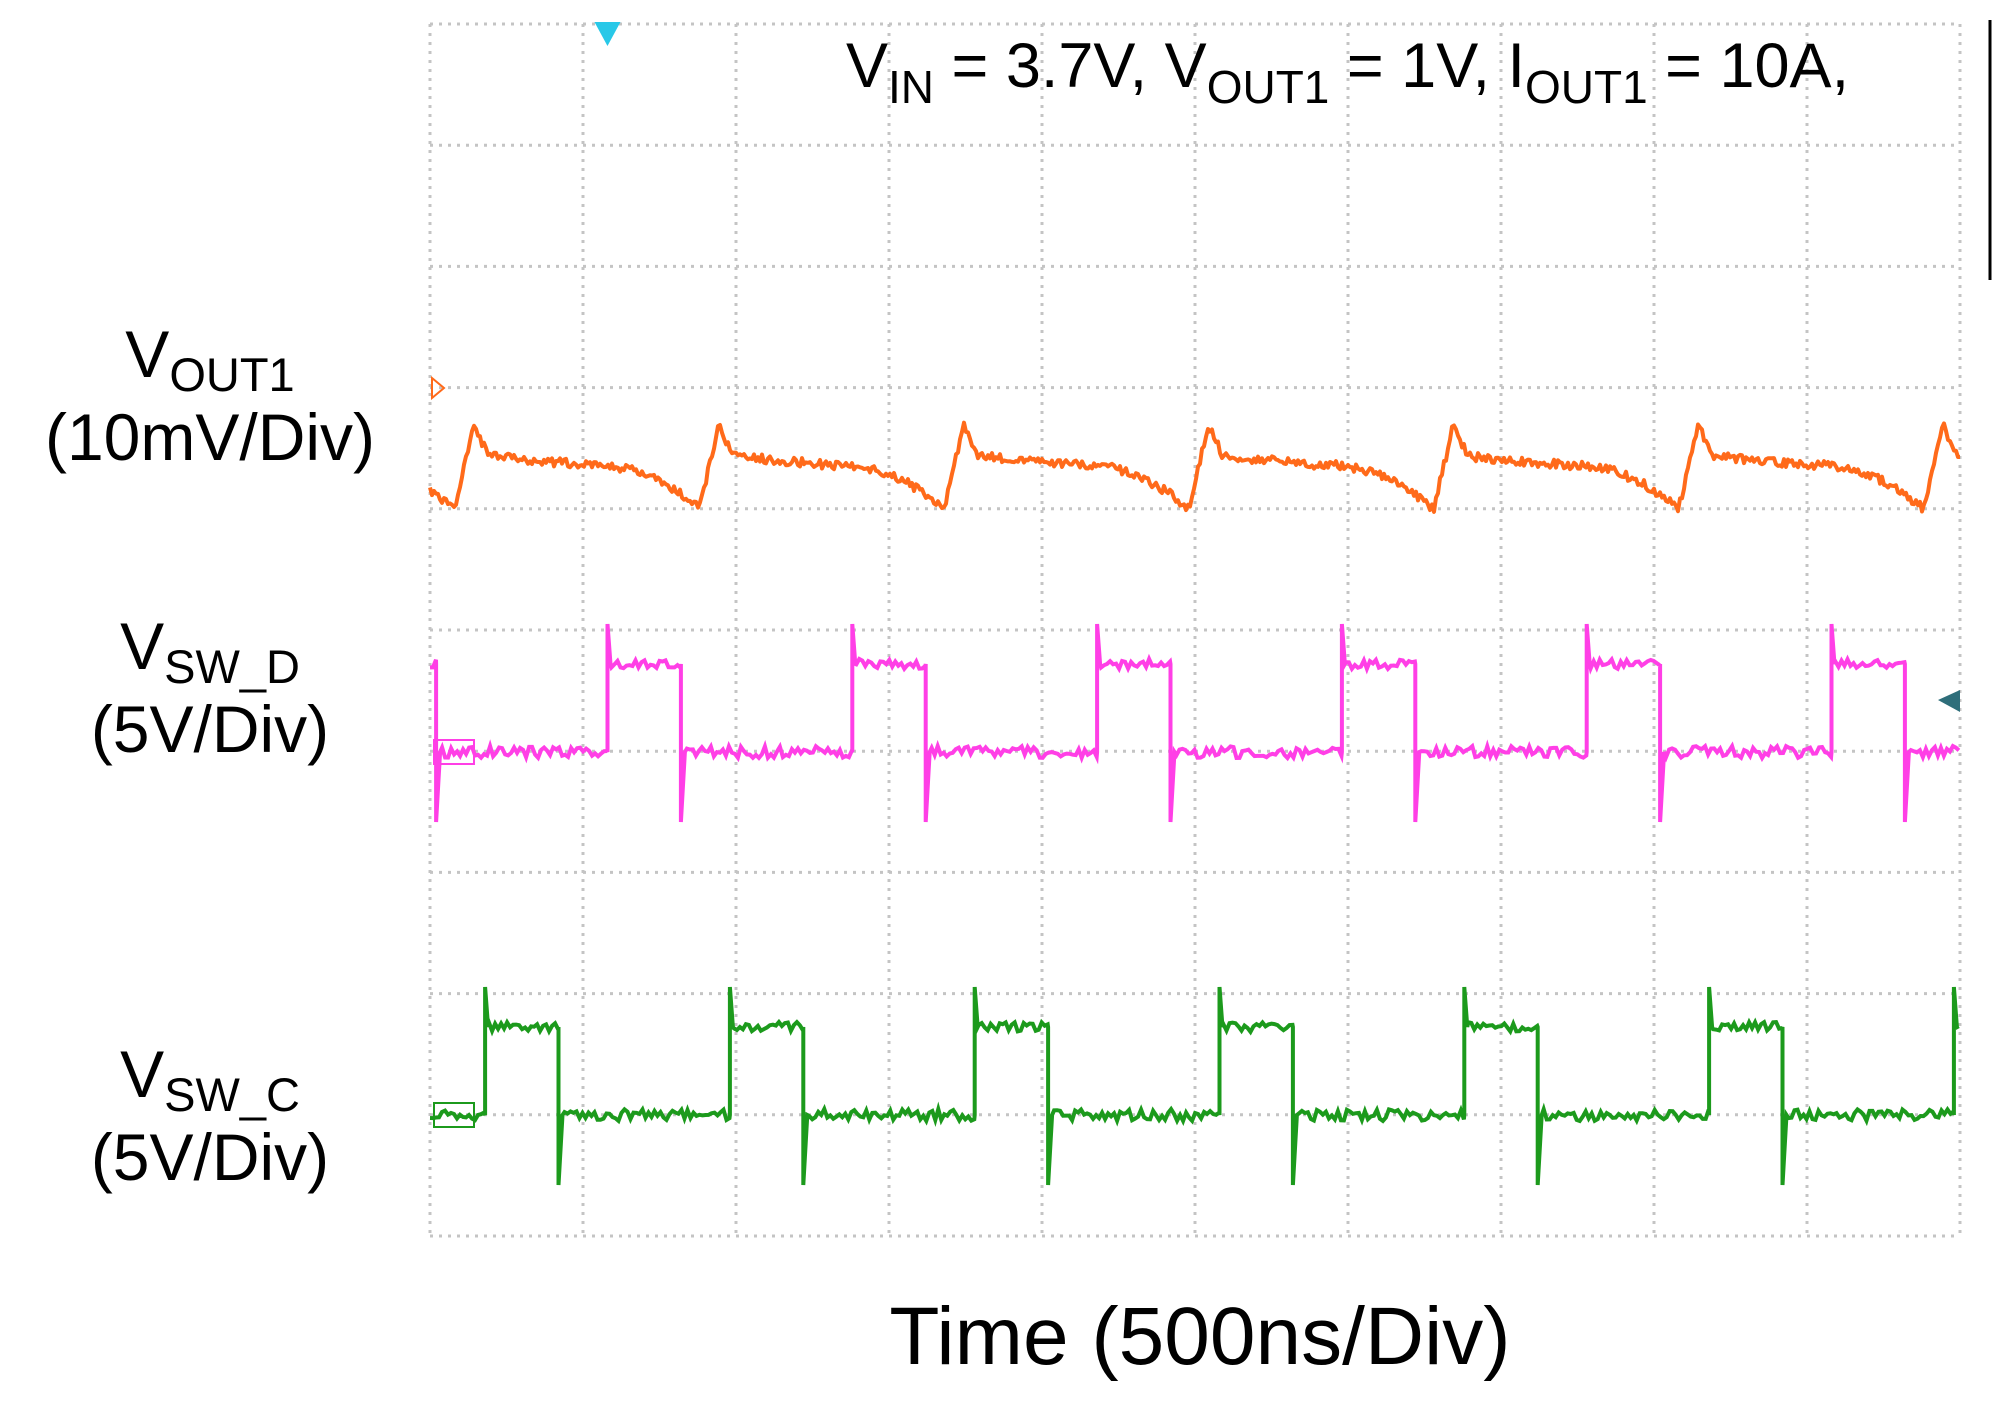 The height and width of the screenshot is (1414, 2001). Describe the element at coordinates (1195, 723) in the screenshot. I see `vsw-d-trace` at that location.